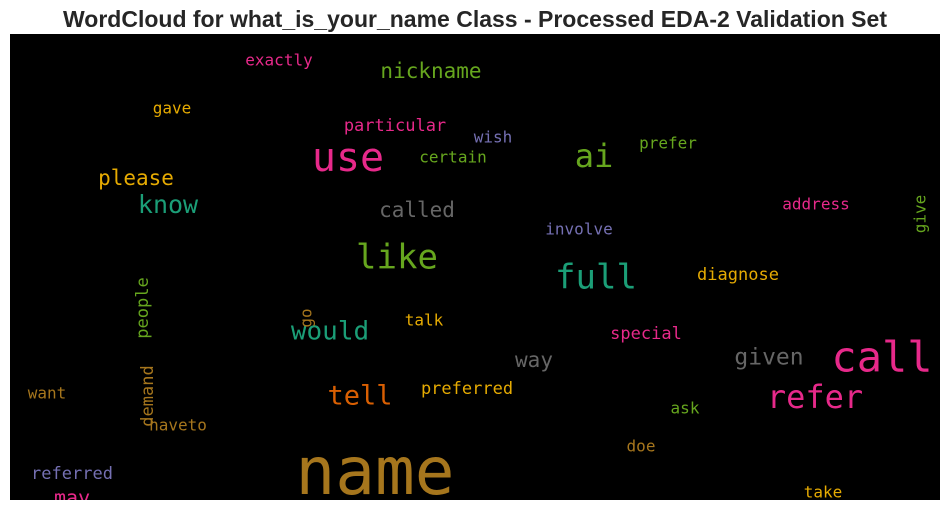 This screenshot has height=511, width=950. What do you see at coordinates (578, 229) in the screenshot?
I see `word-involve: involve` at bounding box center [578, 229].